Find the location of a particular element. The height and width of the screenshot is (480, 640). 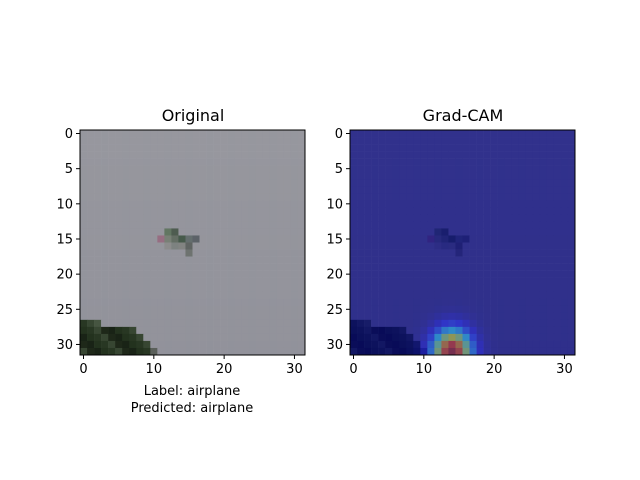

x-tick-label: 20 is located at coordinates (494, 369).